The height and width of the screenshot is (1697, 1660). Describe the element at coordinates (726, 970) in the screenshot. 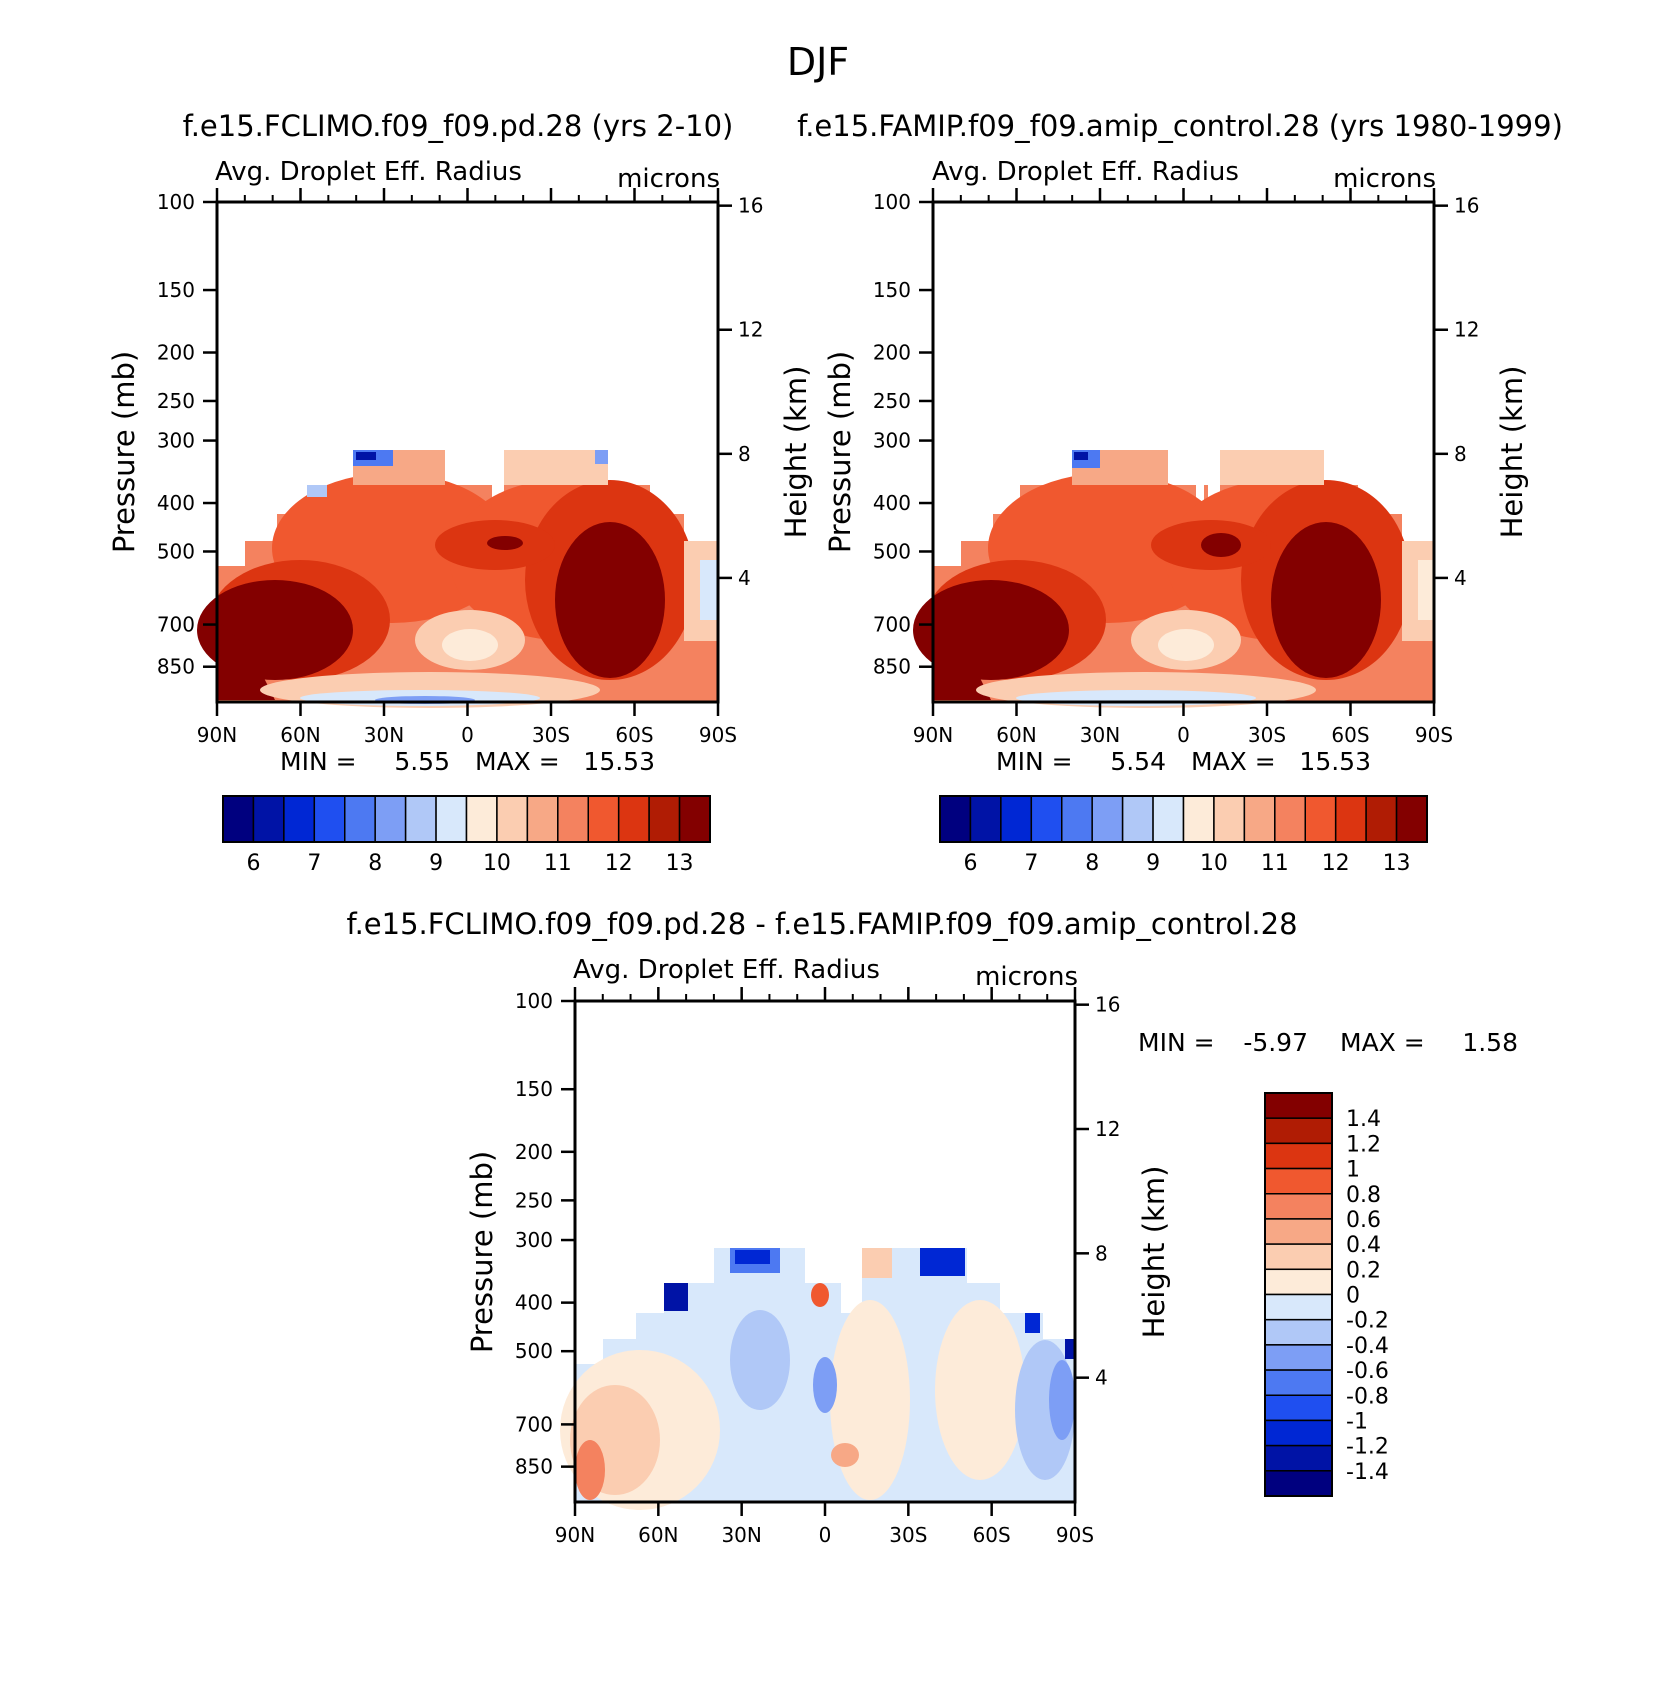

I see `panel-3-variable: Avg. Droplet Eff. Radius` at that location.